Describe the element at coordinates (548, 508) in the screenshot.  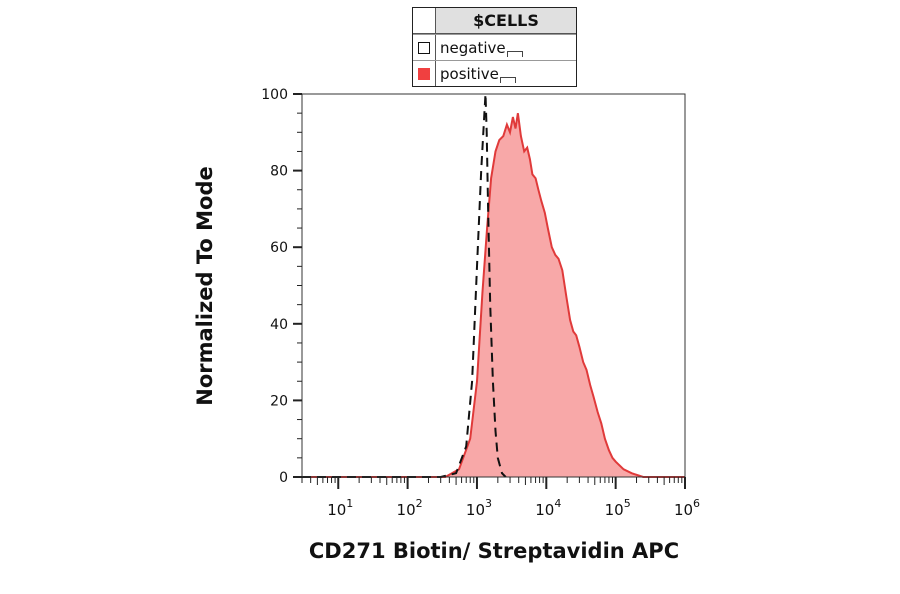
I see `x-tick-label: 10⁴` at that location.